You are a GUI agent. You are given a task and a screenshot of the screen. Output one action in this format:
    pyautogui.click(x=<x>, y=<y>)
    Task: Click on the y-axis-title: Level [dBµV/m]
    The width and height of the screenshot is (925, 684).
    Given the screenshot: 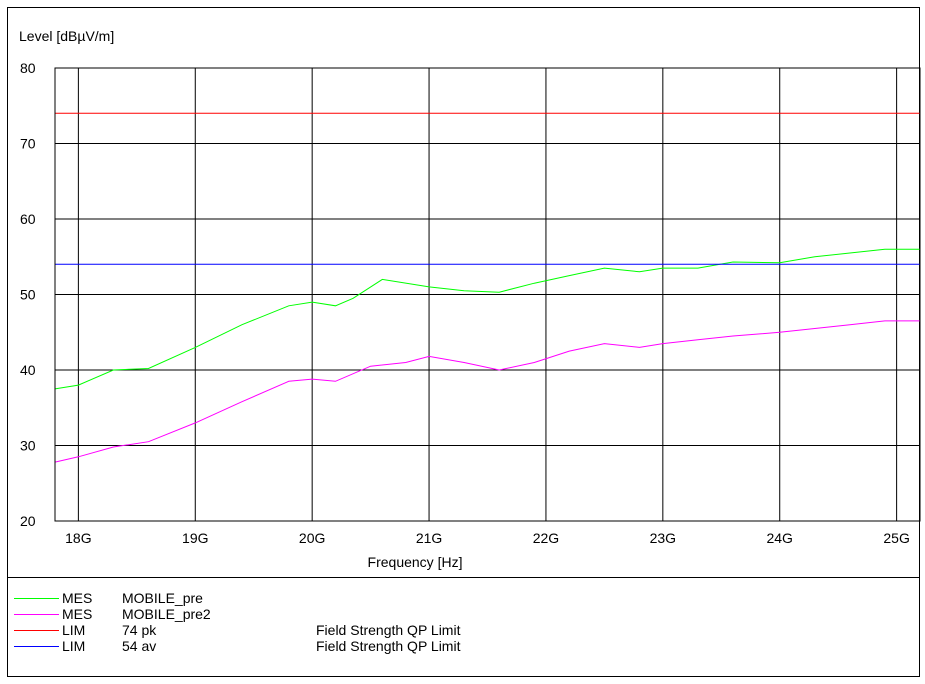 What is the action you would take?
    pyautogui.click(x=66, y=36)
    